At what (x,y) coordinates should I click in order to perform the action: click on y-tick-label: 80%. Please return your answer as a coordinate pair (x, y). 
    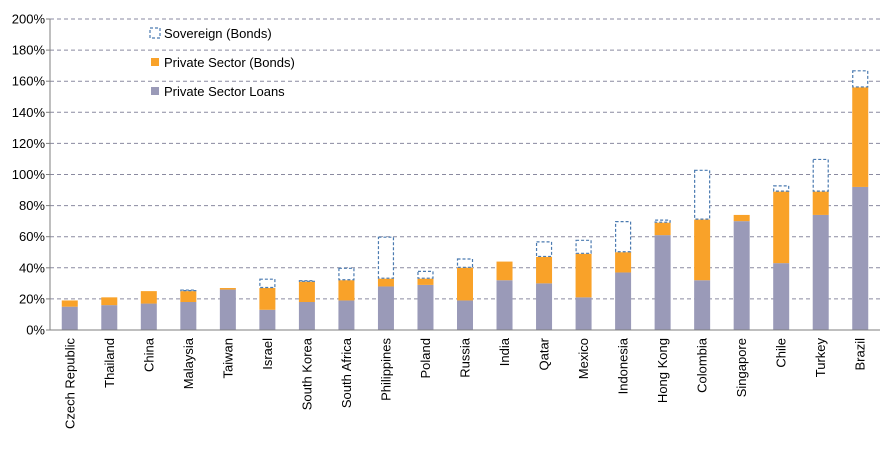
    Looking at the image, I should click on (32, 205).